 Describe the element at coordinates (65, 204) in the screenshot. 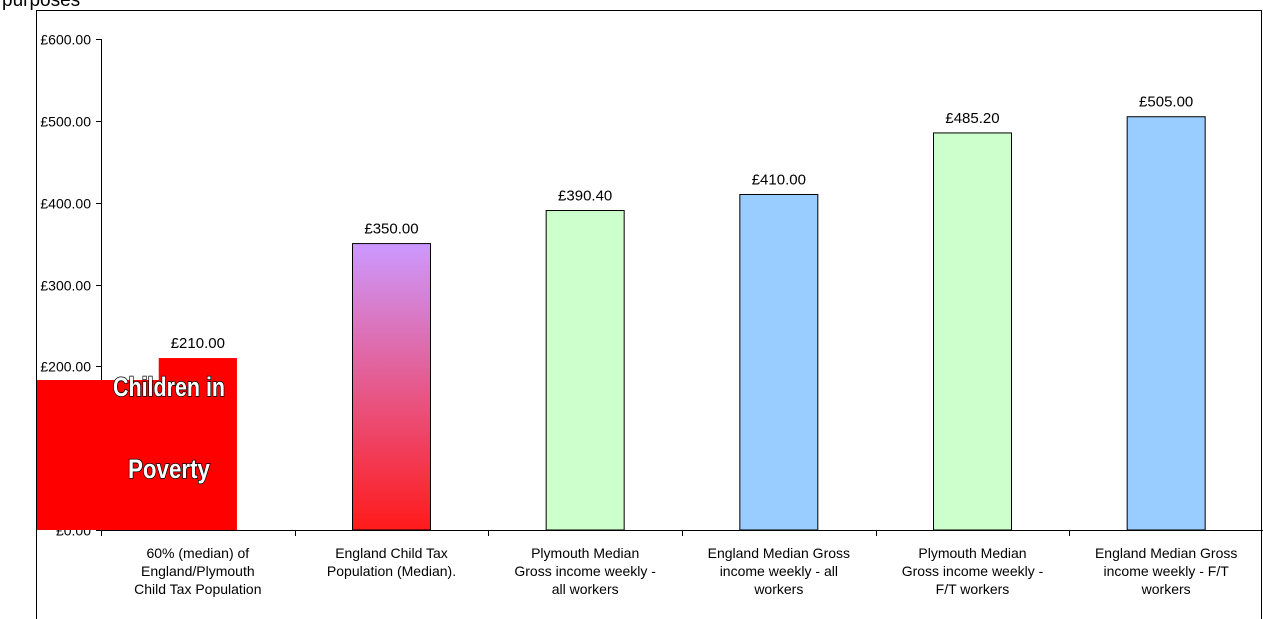

I see `y-tick-label: £400.00` at that location.